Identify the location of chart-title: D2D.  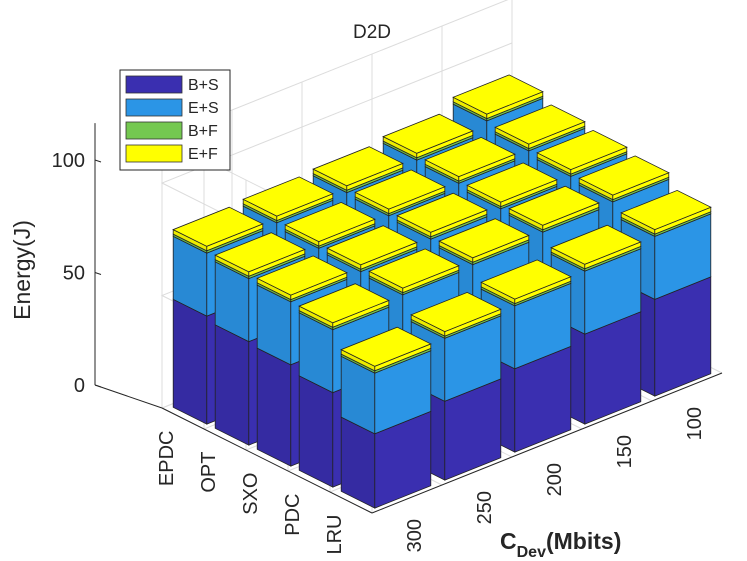
(372, 32).